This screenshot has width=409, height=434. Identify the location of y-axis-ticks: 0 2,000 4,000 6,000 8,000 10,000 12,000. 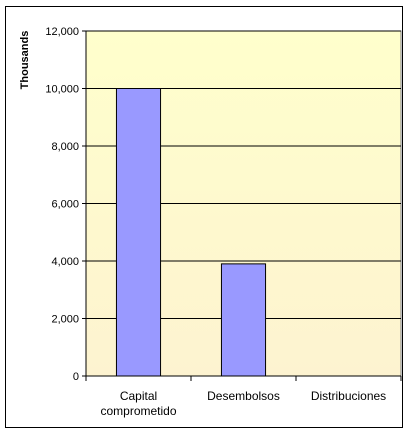
(65, 204).